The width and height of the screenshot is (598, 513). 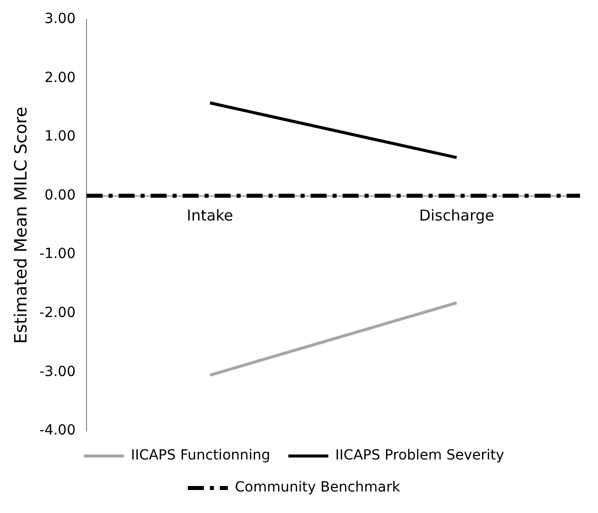 I want to click on x-tick-label: Intake, so click(x=210, y=215).